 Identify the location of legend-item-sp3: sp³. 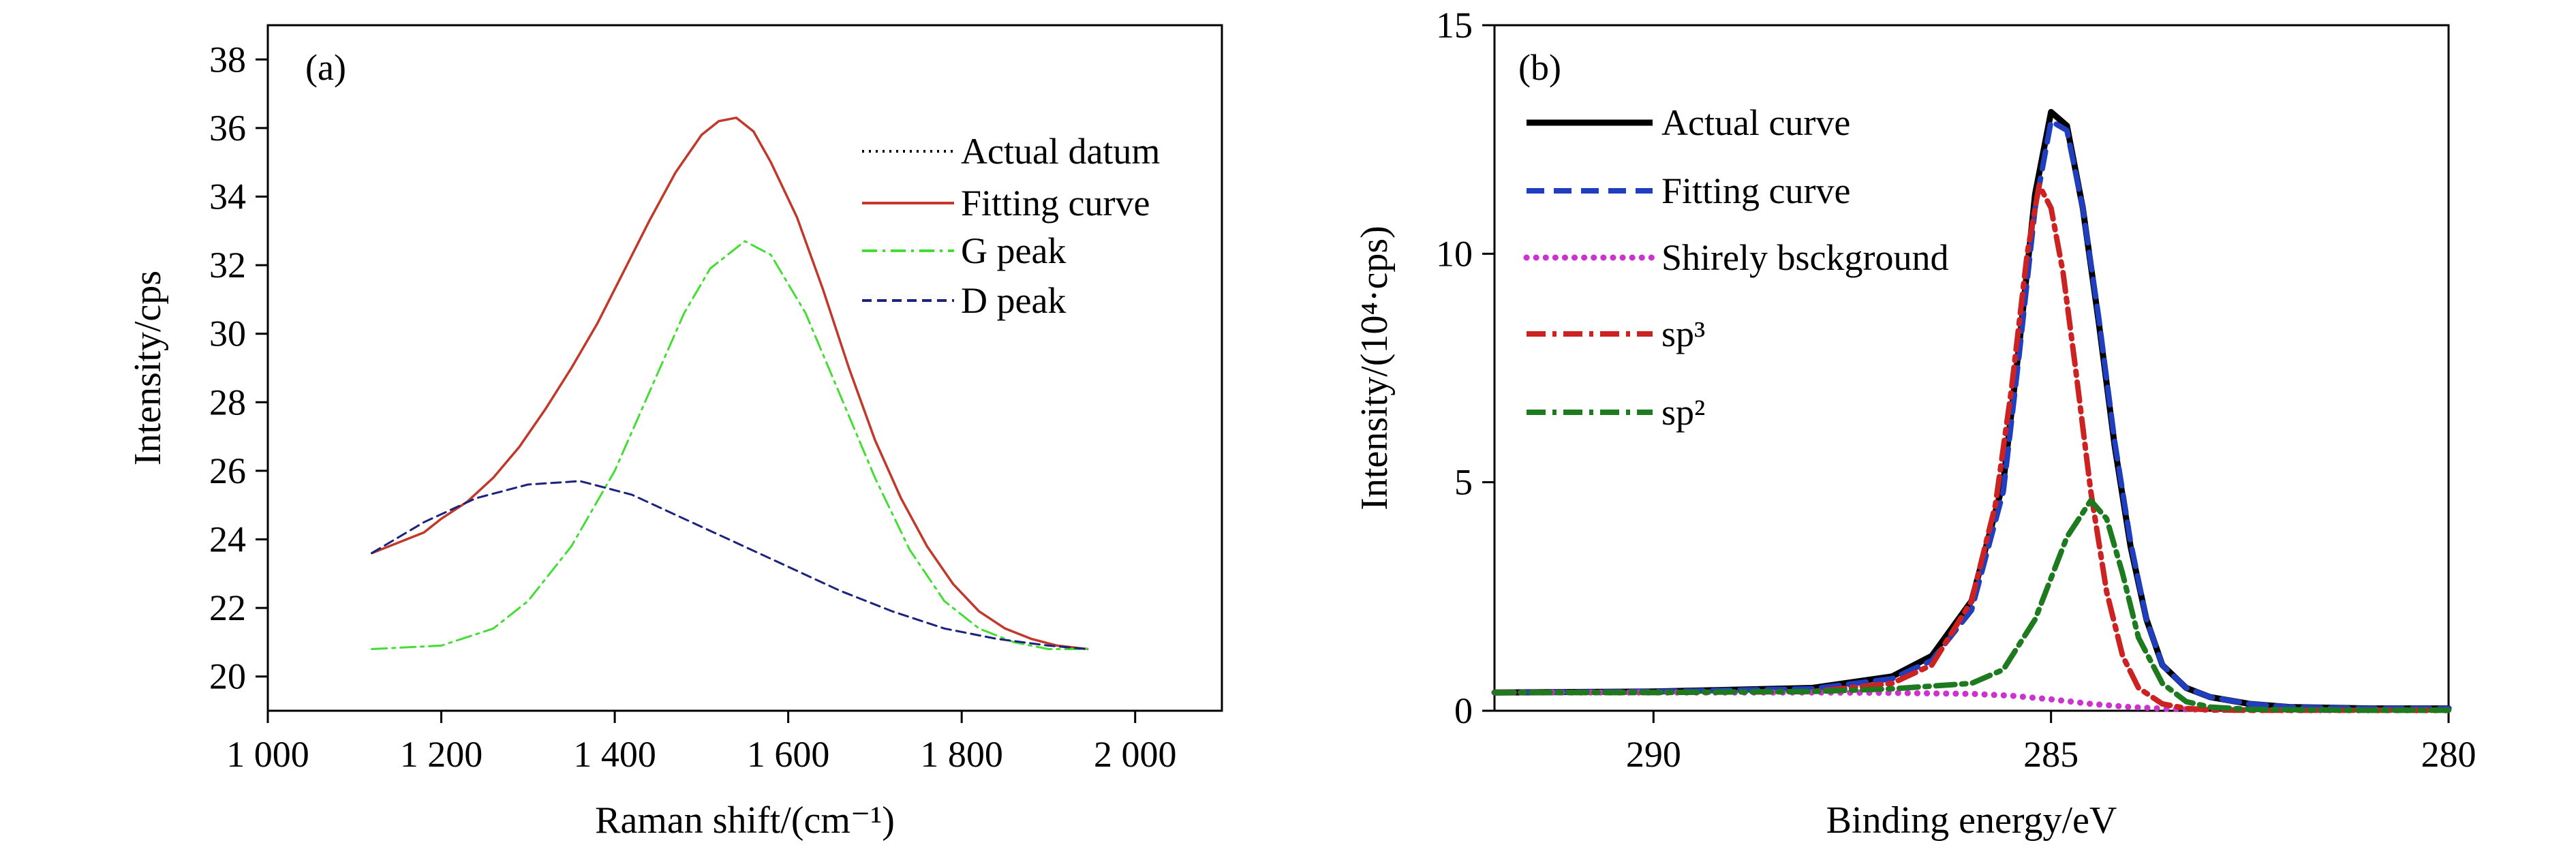
(1616, 333).